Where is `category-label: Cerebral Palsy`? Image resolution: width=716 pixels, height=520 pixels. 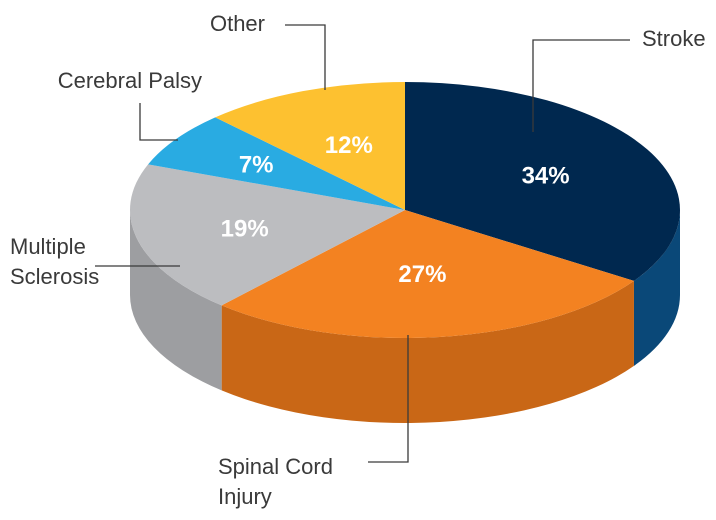
category-label: Cerebral Palsy is located at coordinates (130, 80).